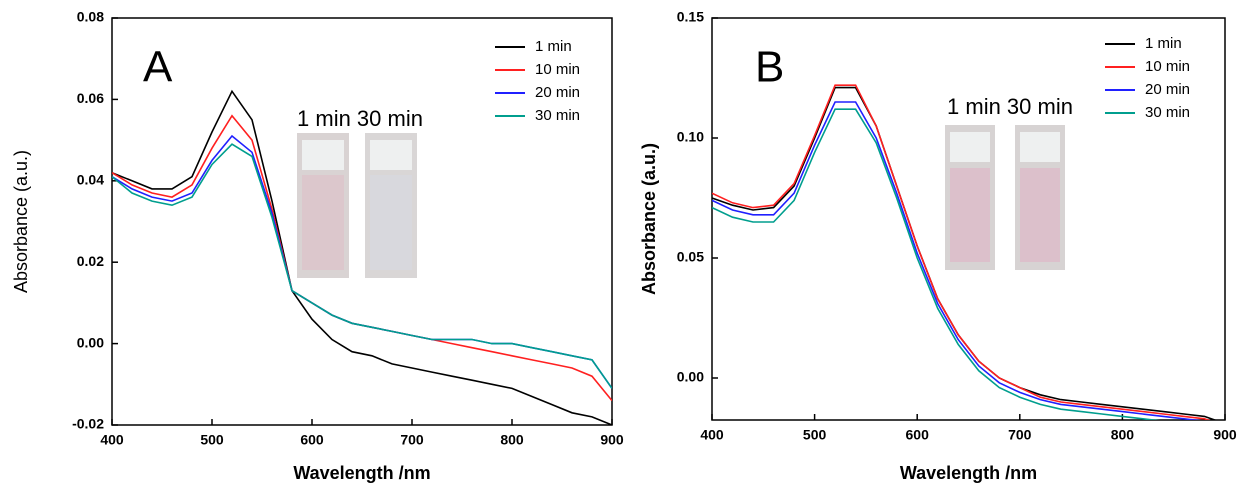 This screenshot has width=1247, height=488. What do you see at coordinates (158, 67) in the screenshot?
I see `panel-label: A` at bounding box center [158, 67].